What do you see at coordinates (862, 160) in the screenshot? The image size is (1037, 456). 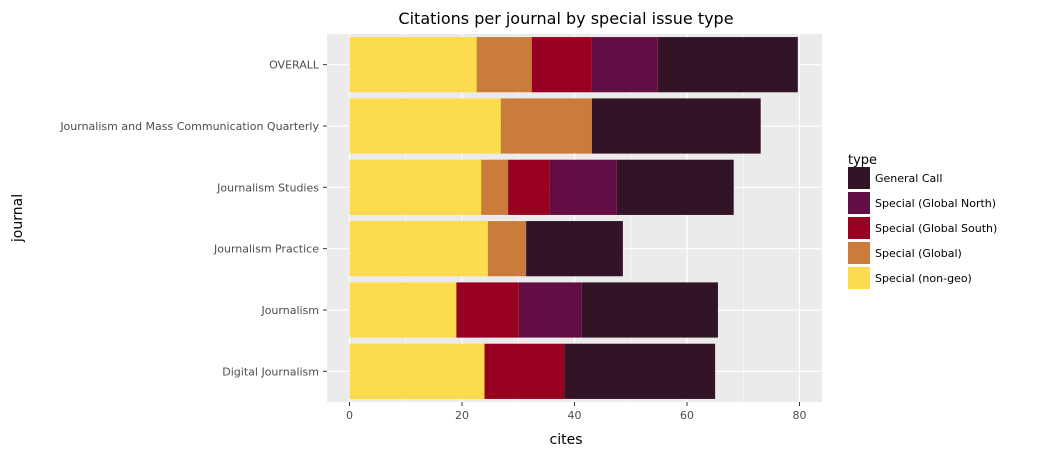 I see `legend-title: type` at bounding box center [862, 160].